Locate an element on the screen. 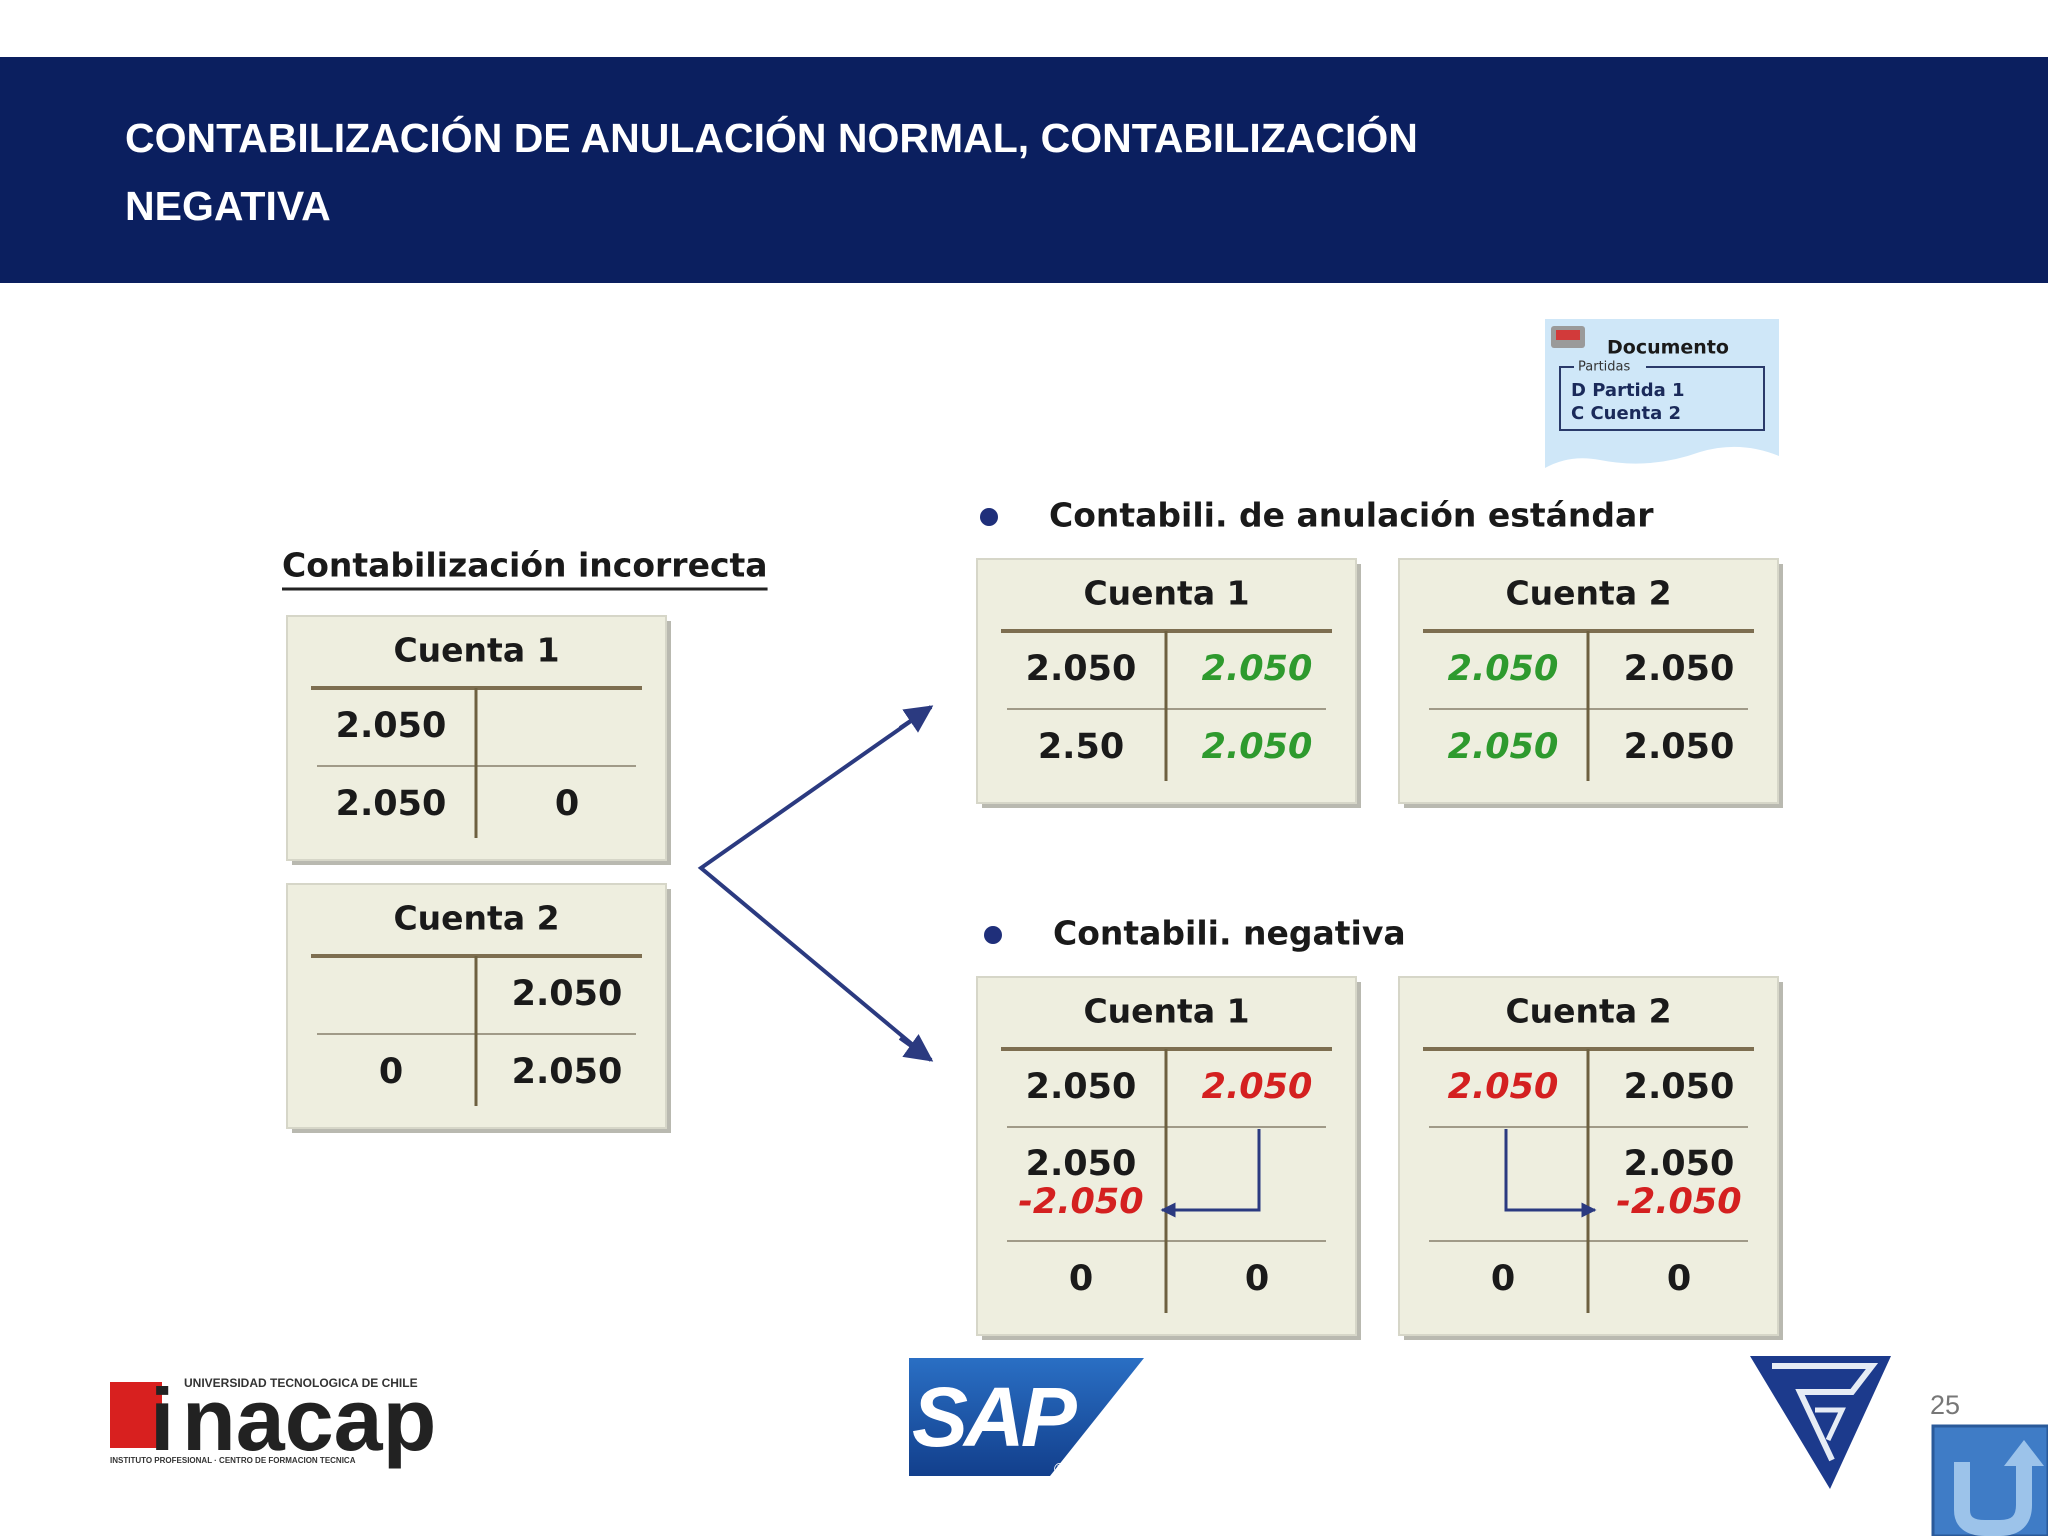 This screenshot has width=2048, height=1536. connectors is located at coordinates (1378, 1173).